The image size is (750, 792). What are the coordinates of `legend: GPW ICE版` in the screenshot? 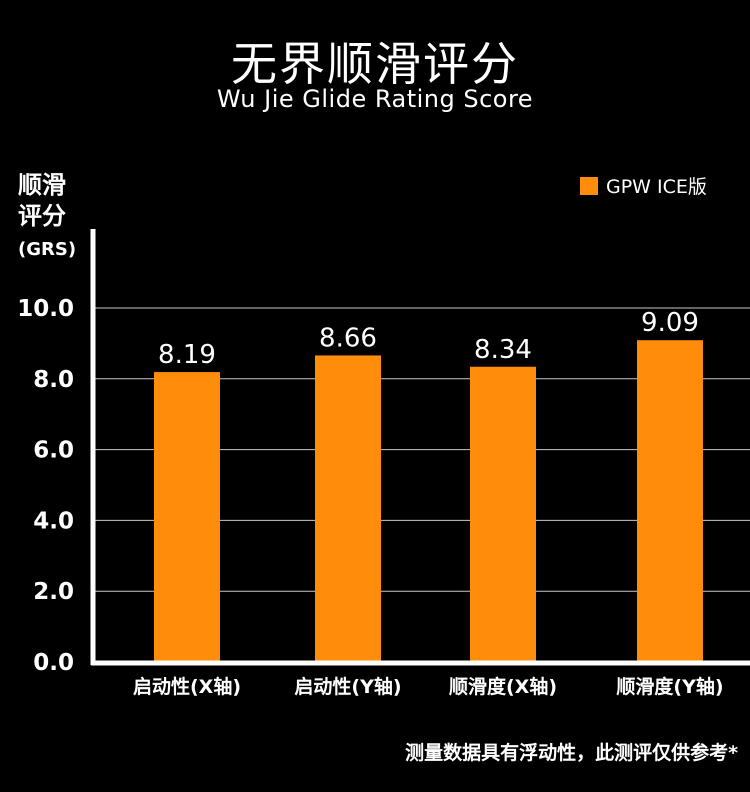 It's located at (643, 185).